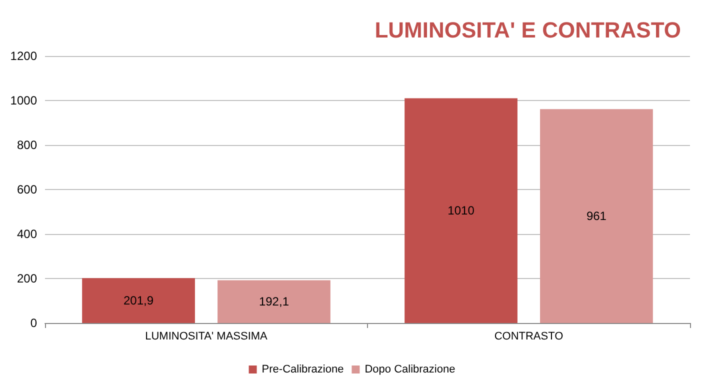 This screenshot has height=390, width=704. What do you see at coordinates (34, 323) in the screenshot?
I see `y-tick-label: 0` at bounding box center [34, 323].